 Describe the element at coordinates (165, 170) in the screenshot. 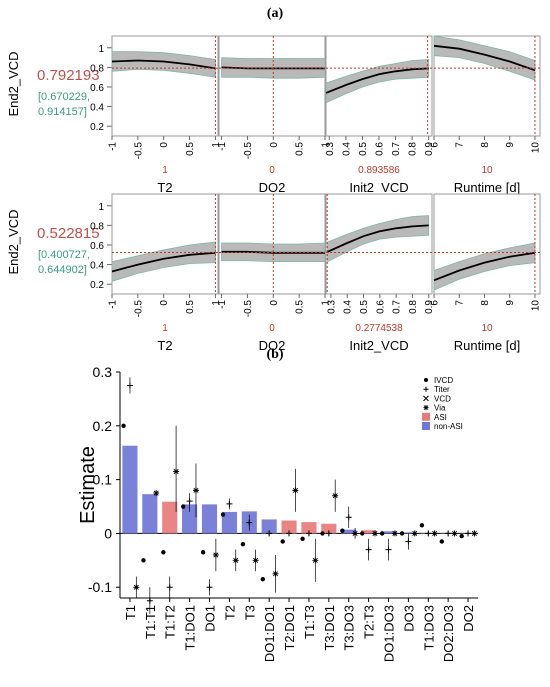

I see `factor-current-value: 1` at that location.